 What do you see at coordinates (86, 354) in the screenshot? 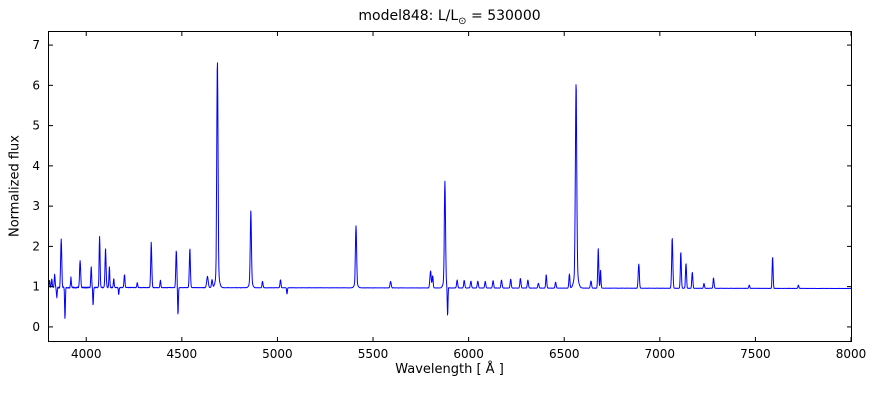
I see `x-tick-label: 4000` at bounding box center [86, 354].